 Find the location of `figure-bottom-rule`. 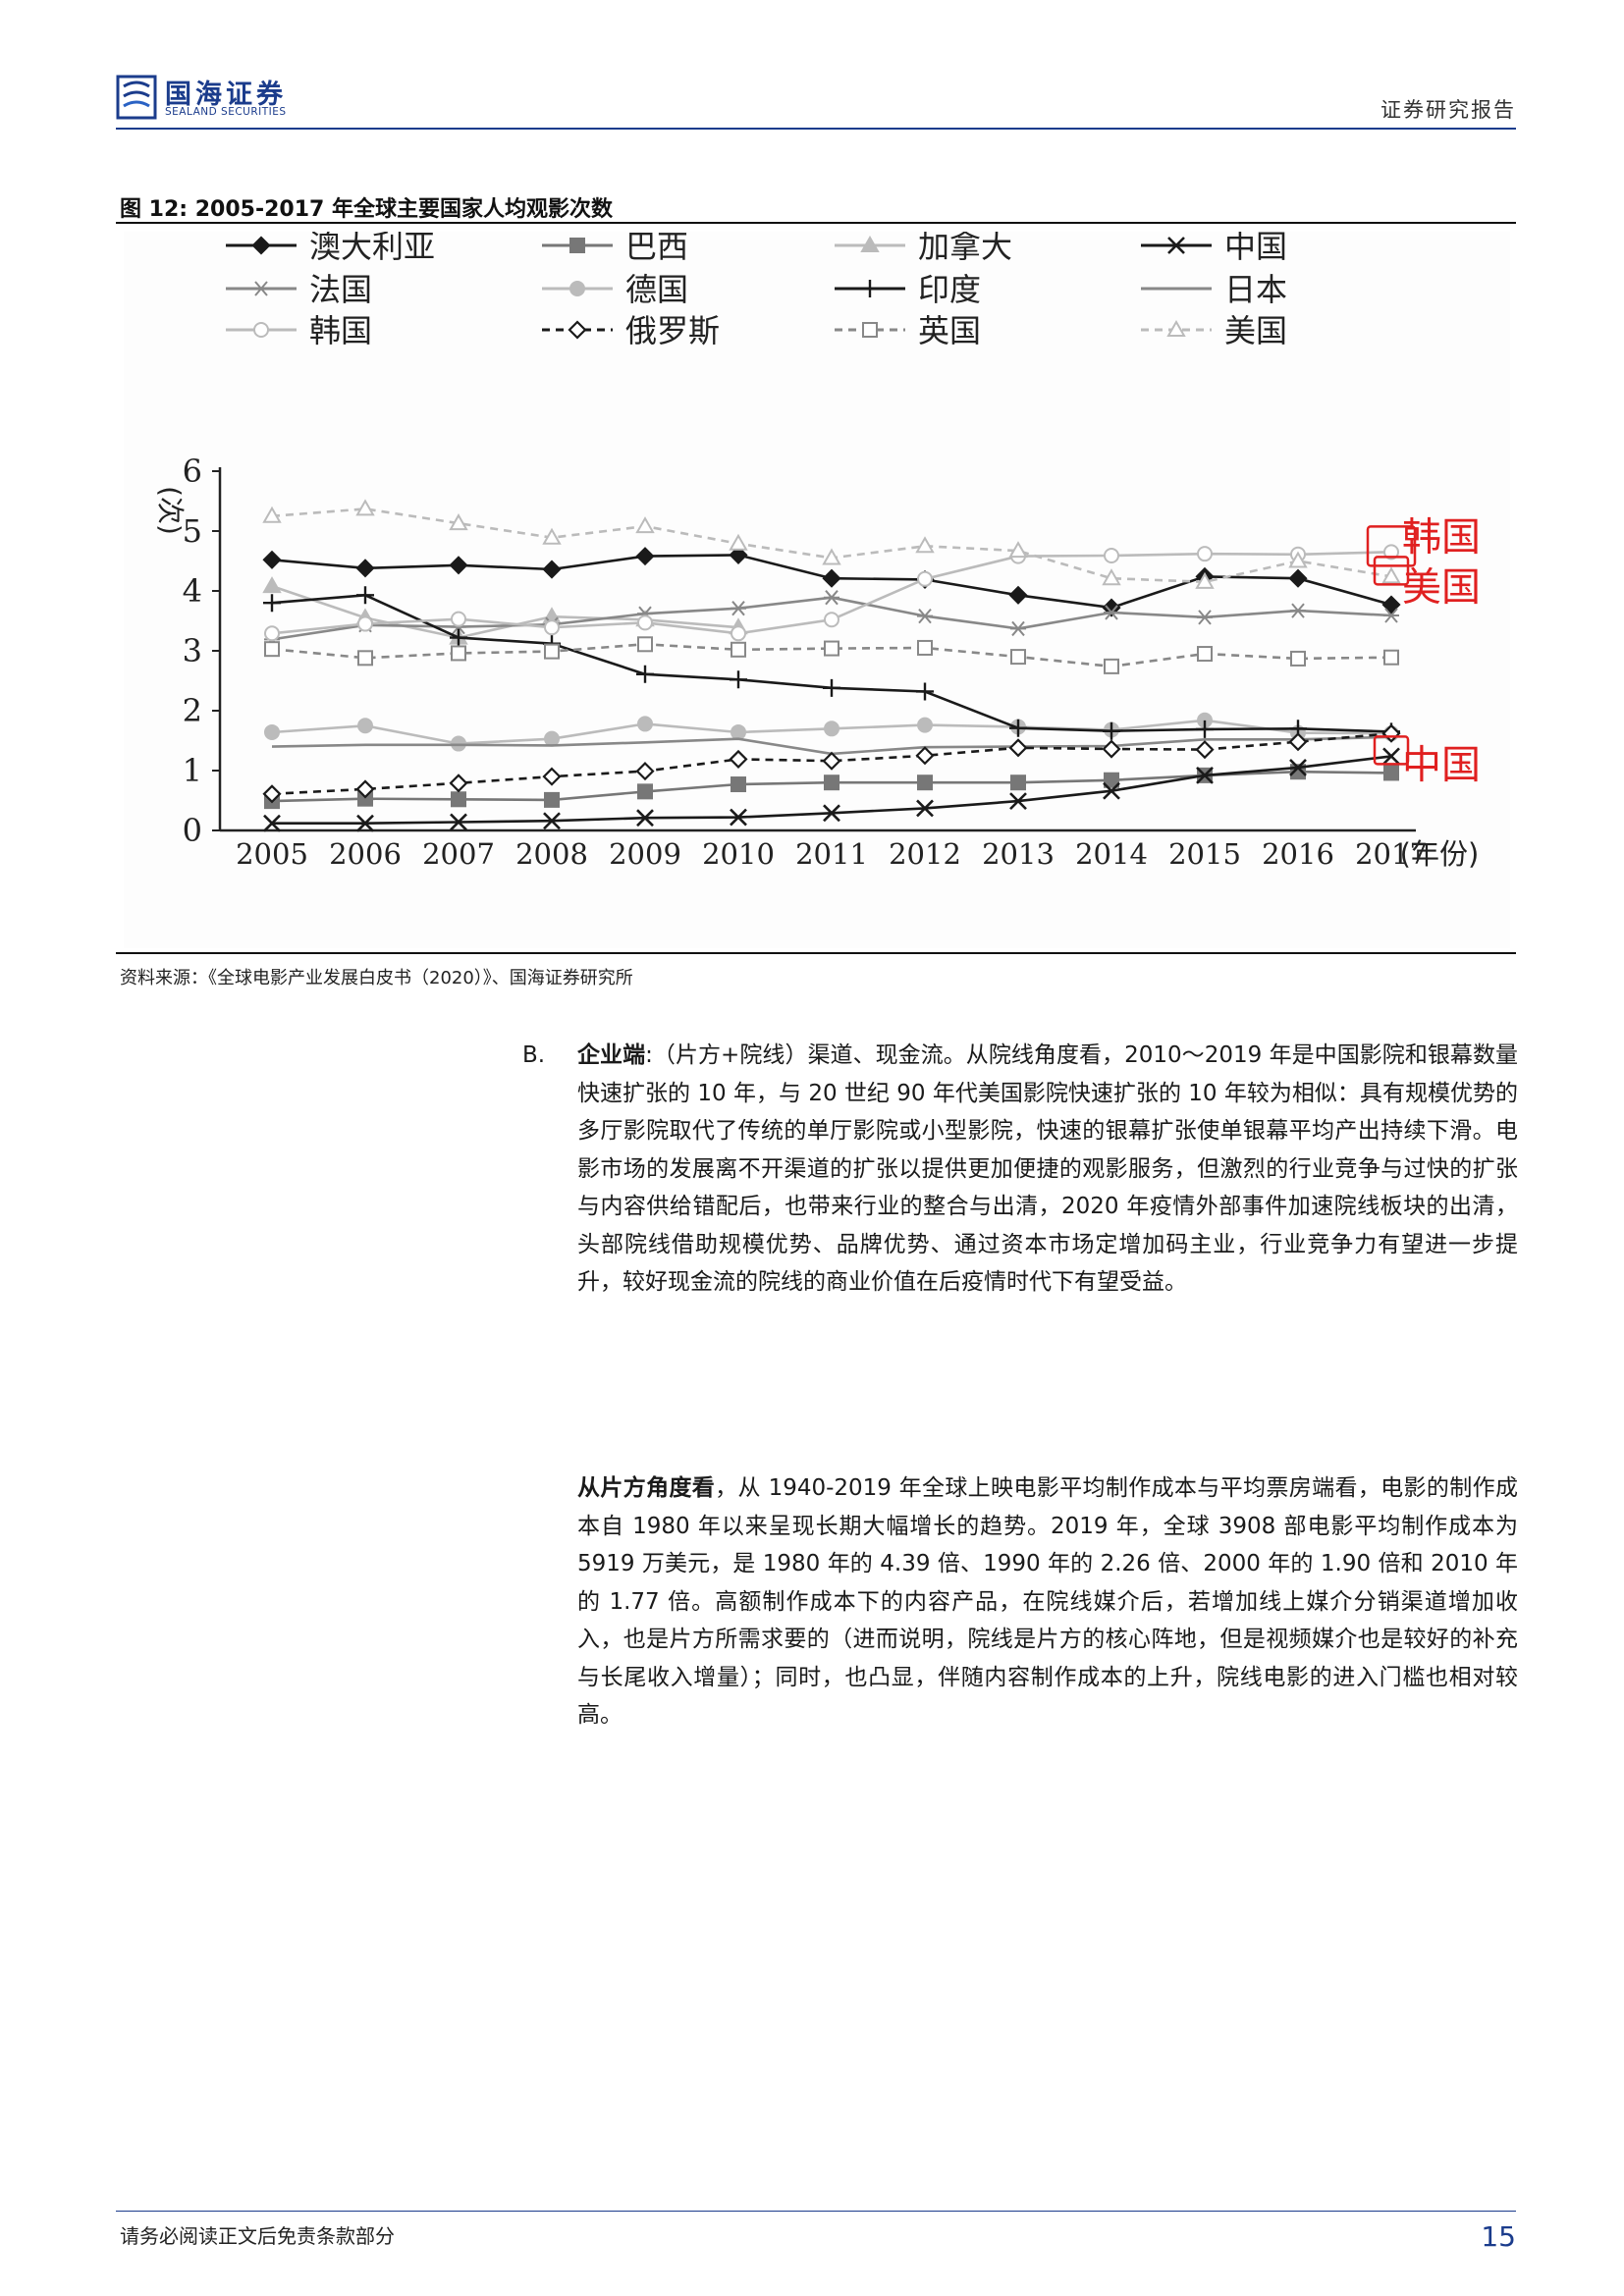

figure-bottom-rule is located at coordinates (816, 953).